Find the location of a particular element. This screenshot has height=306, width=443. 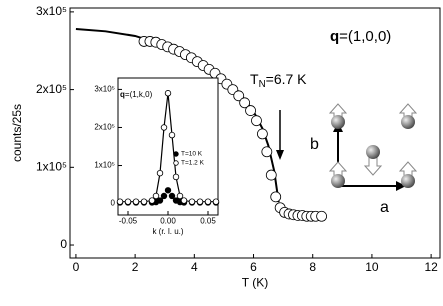

x-tick-label: 6 is located at coordinates (253, 267).